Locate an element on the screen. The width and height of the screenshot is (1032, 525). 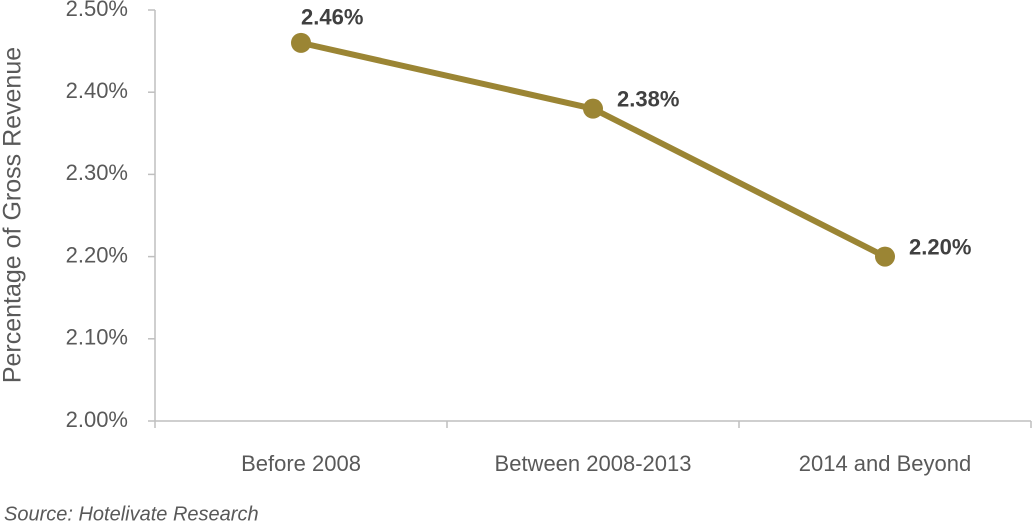
y-tick-label: 2.50% is located at coordinates (97, 10).